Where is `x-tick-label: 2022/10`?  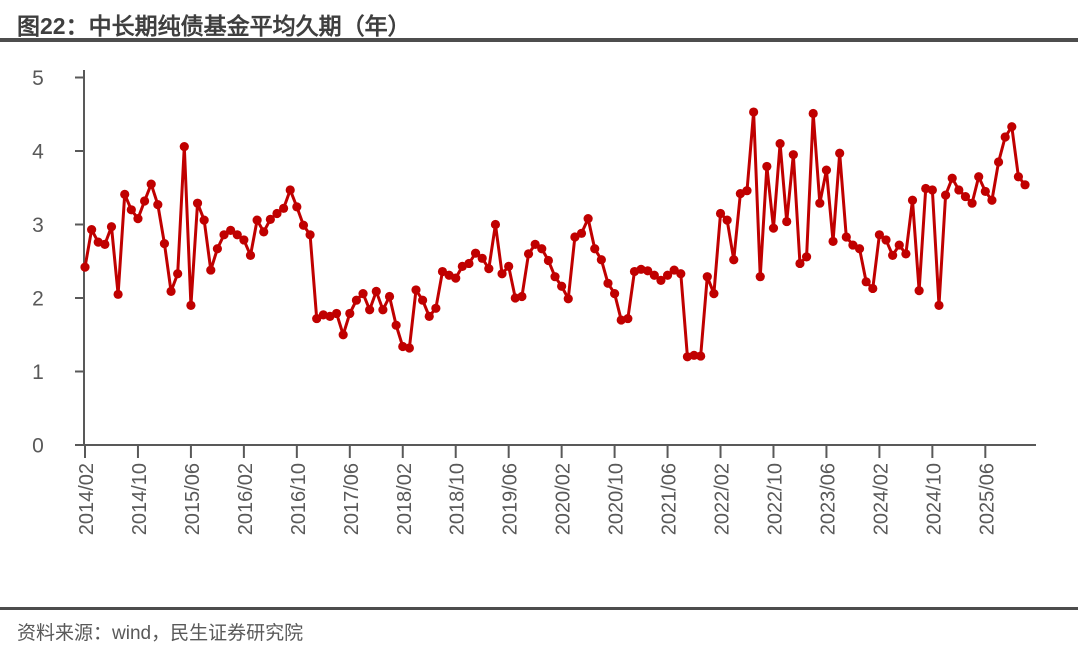 x-tick-label: 2022/10 is located at coordinates (775, 499).